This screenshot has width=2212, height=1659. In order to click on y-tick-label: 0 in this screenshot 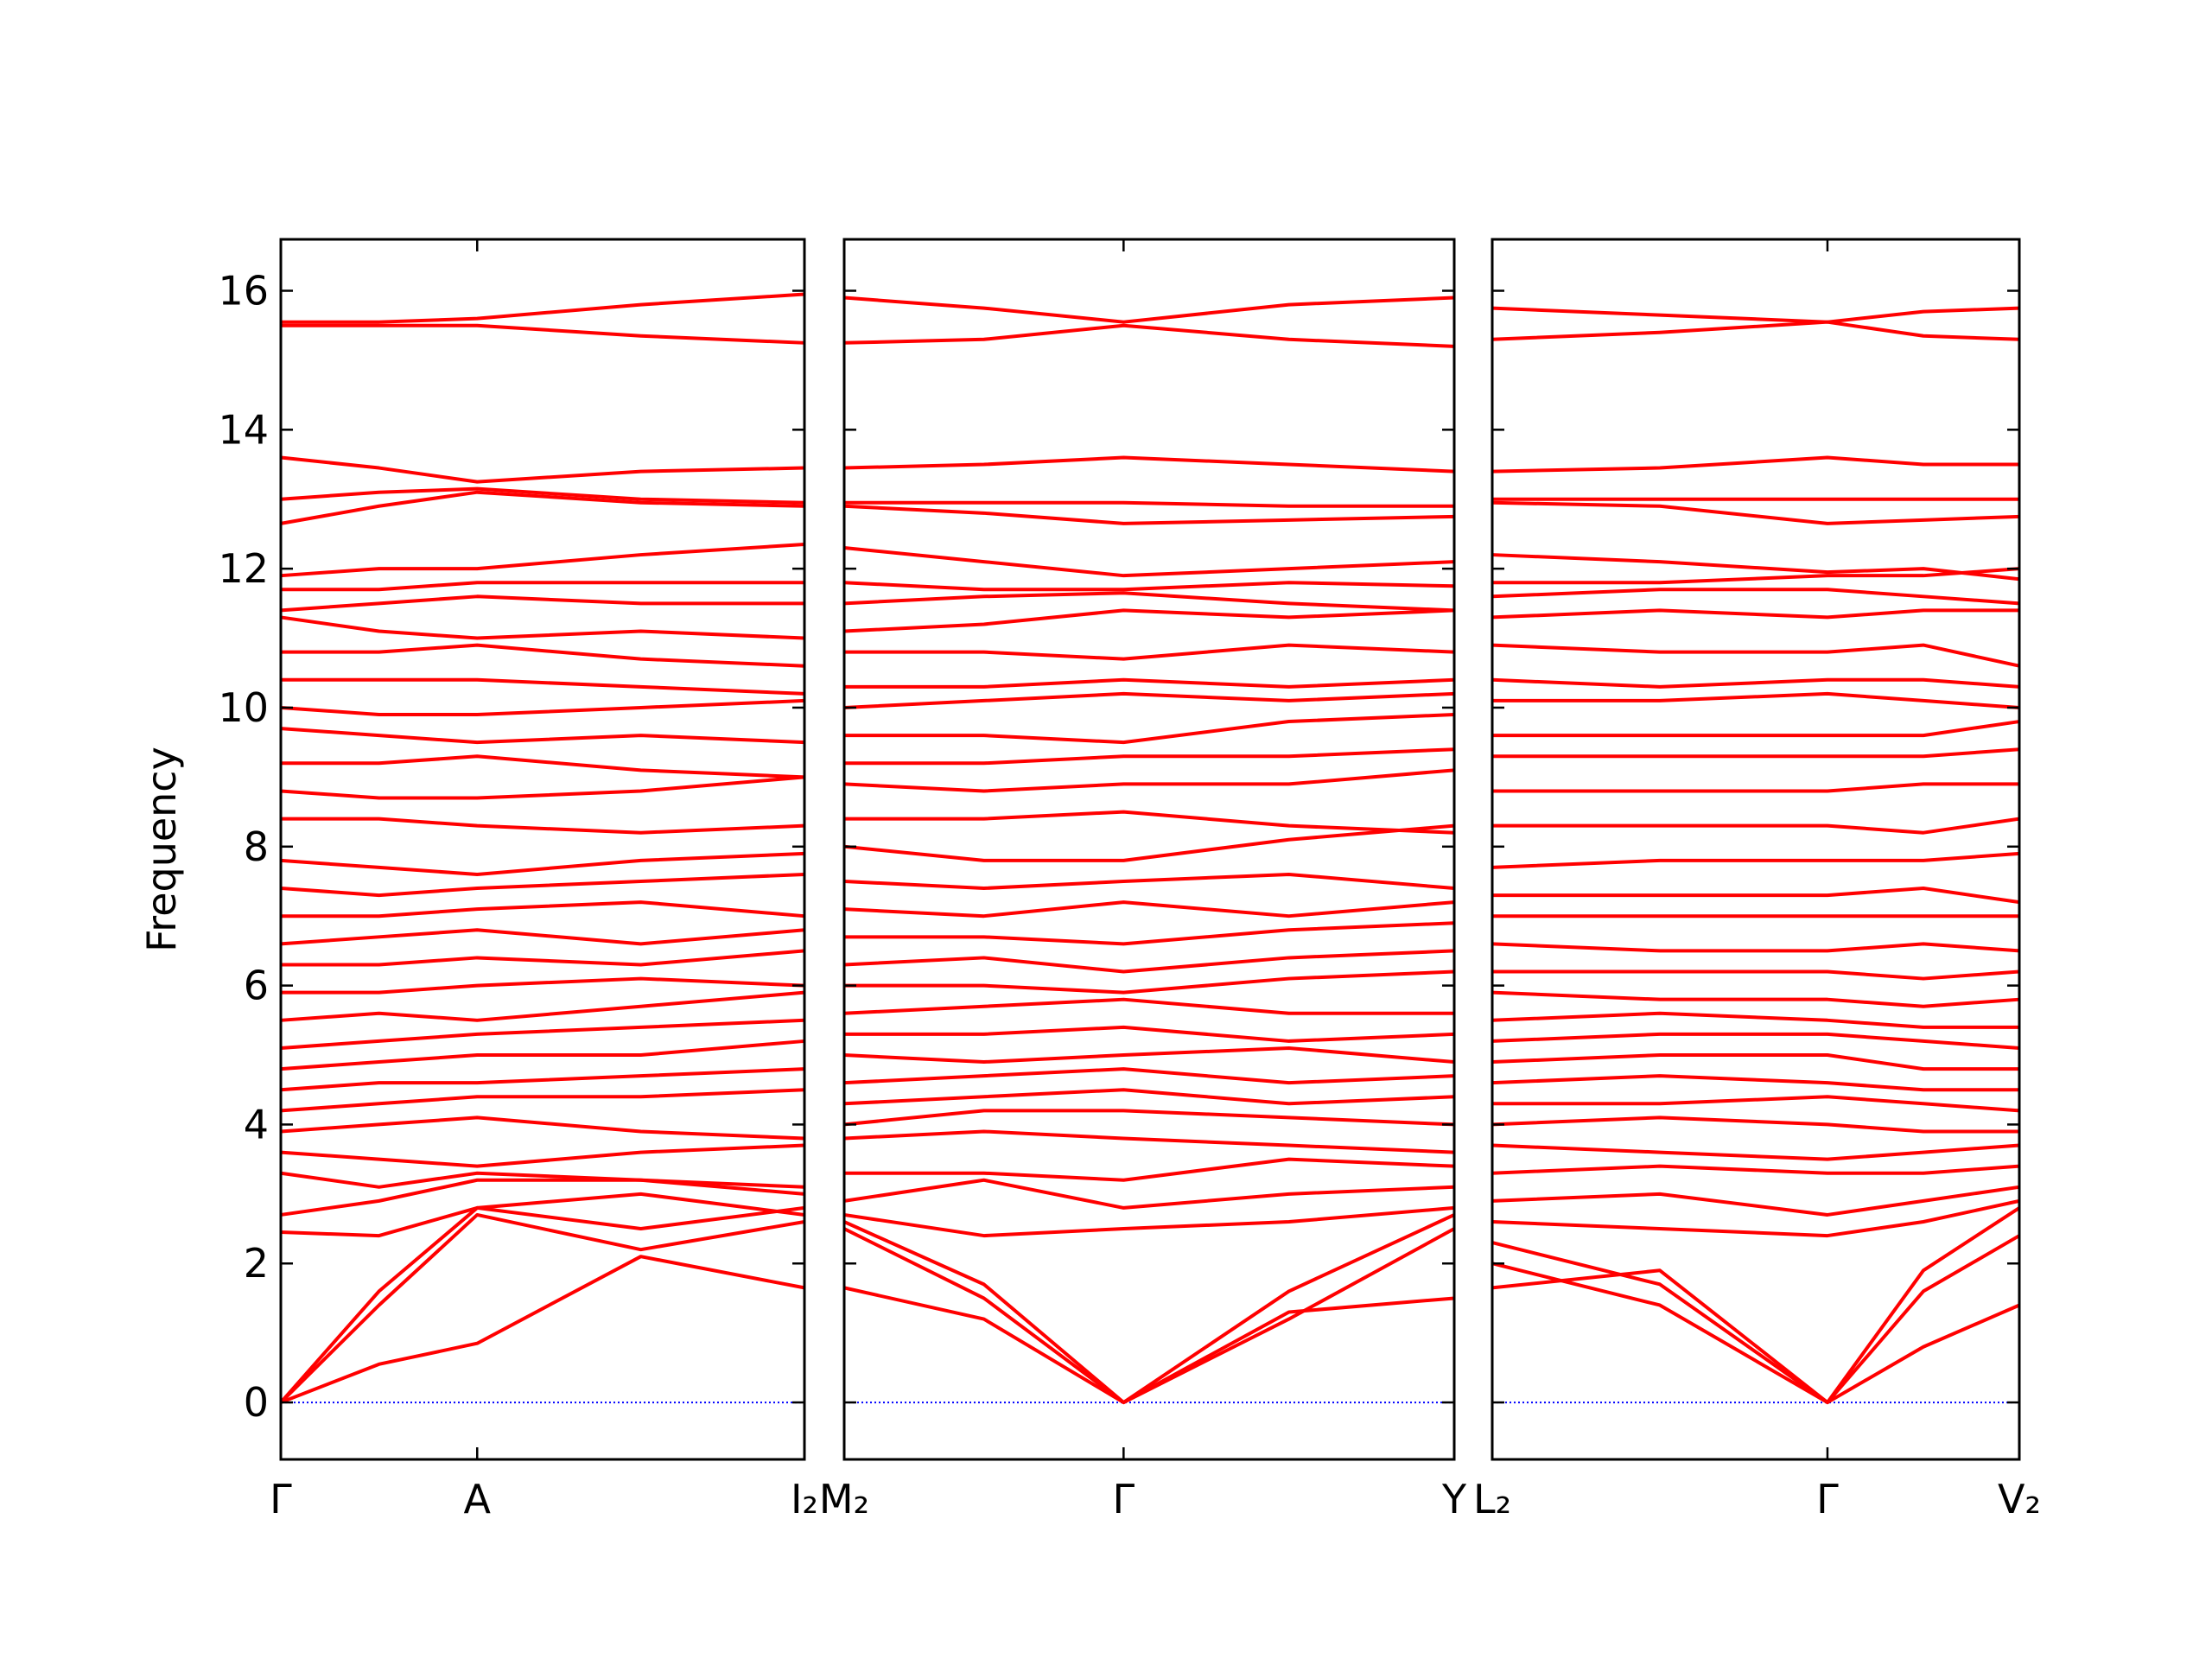, I will do `click(256, 1402)`.